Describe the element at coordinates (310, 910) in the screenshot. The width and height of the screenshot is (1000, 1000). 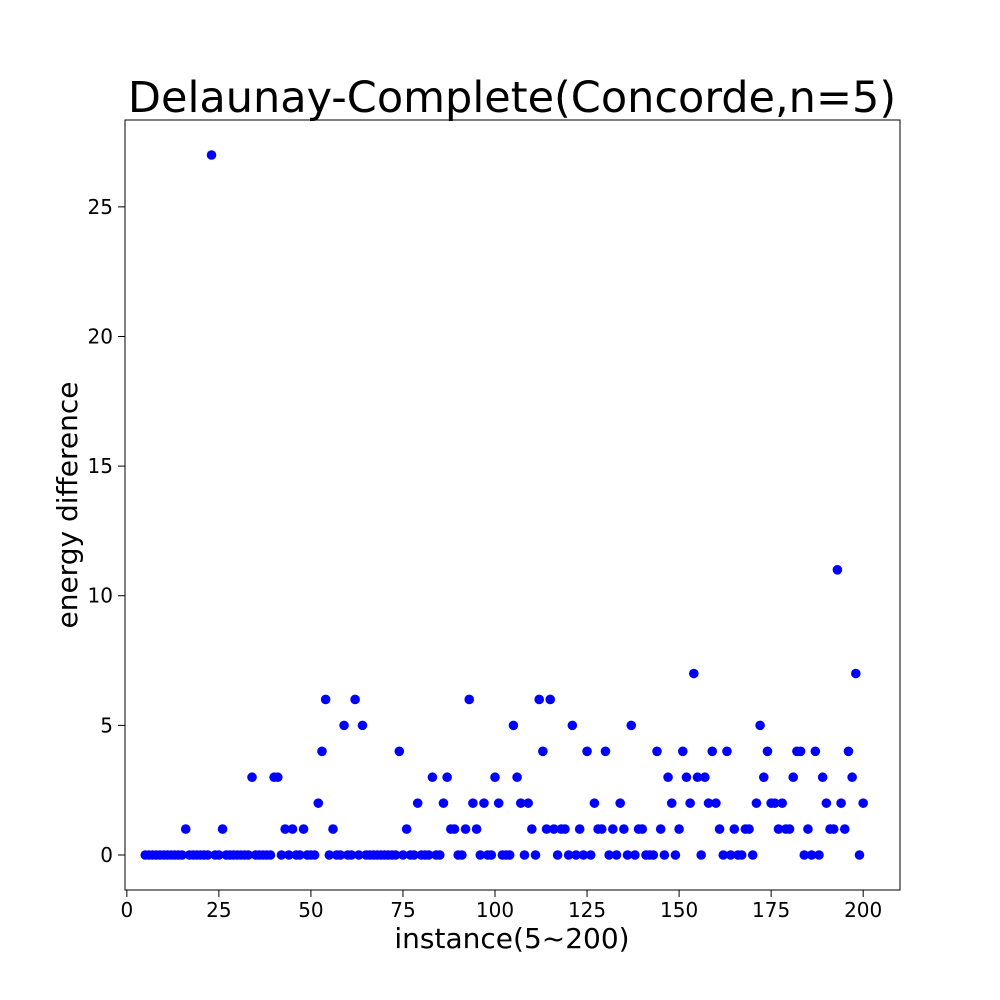
I see `x-tick-label: 50` at that location.